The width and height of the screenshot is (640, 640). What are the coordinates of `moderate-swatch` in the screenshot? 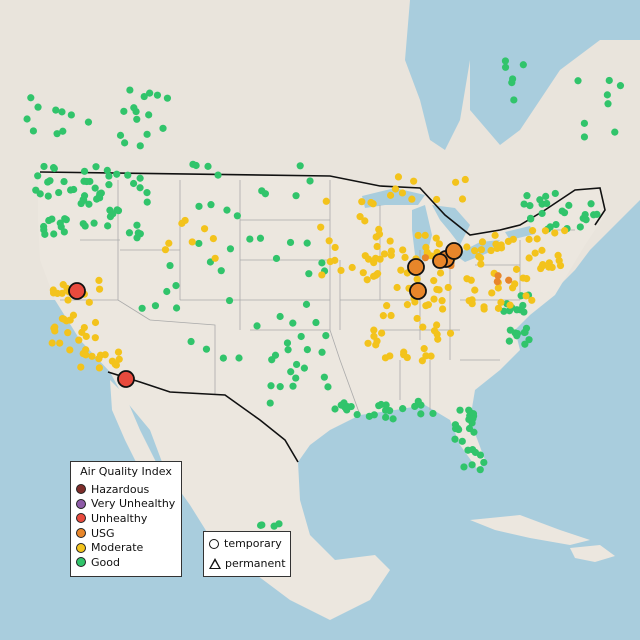 It's located at (81, 547).